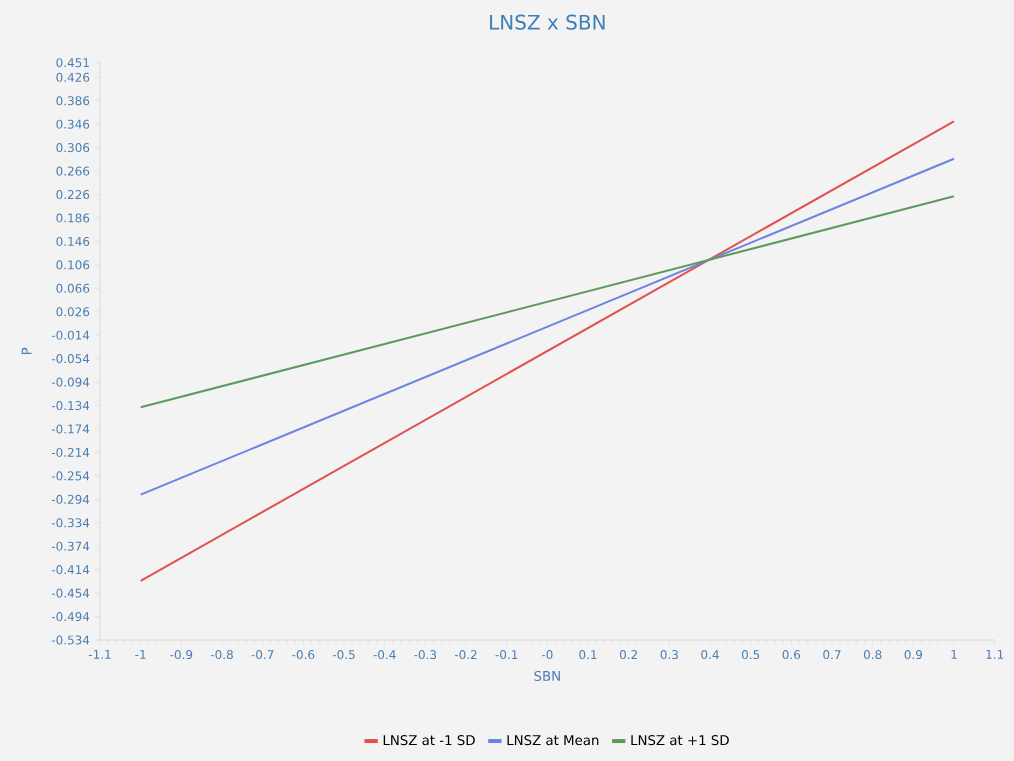 This screenshot has width=1014, height=761. Describe the element at coordinates (547, 22) in the screenshot. I see `chart-title: LNSZ x SBN` at that location.